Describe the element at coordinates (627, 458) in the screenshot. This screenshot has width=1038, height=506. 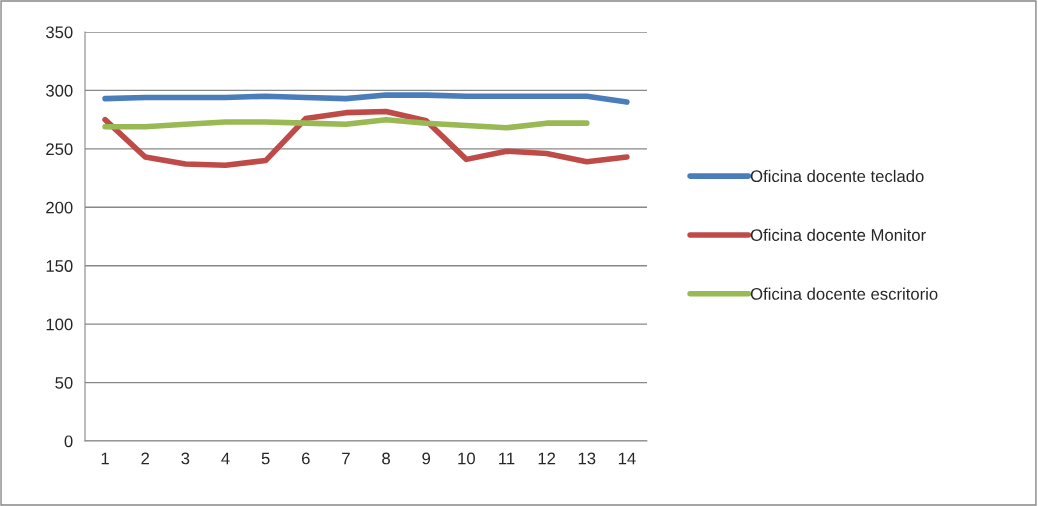
I see `x-tick-label: 14` at that location.